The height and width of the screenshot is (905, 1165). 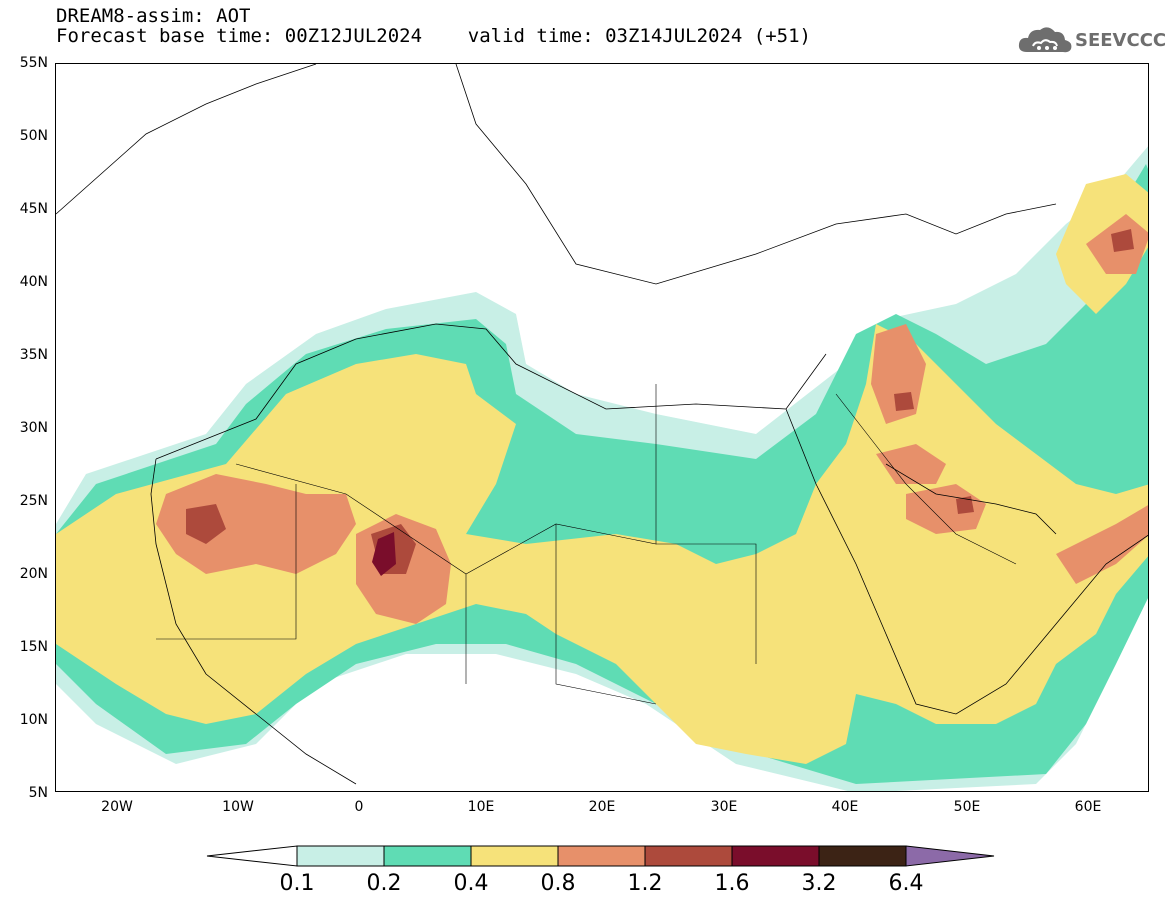 I want to click on lat-tick-label: 10N, so click(x=33, y=720).